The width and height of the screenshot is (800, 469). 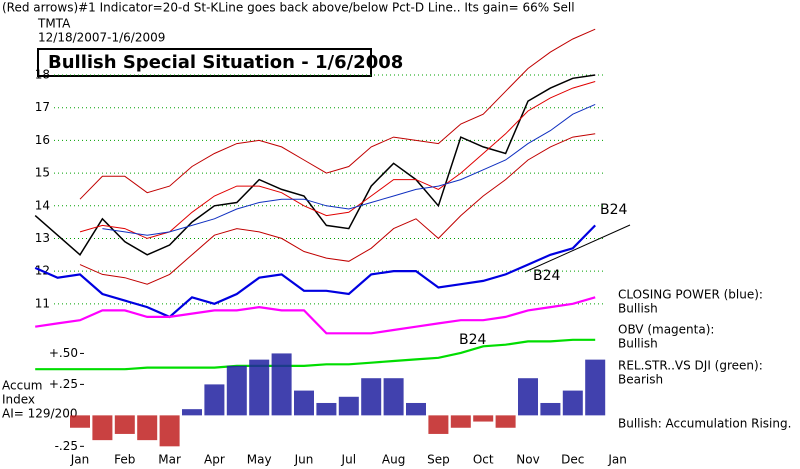 I want to click on x-tick-label: Sep, so click(x=438, y=460).